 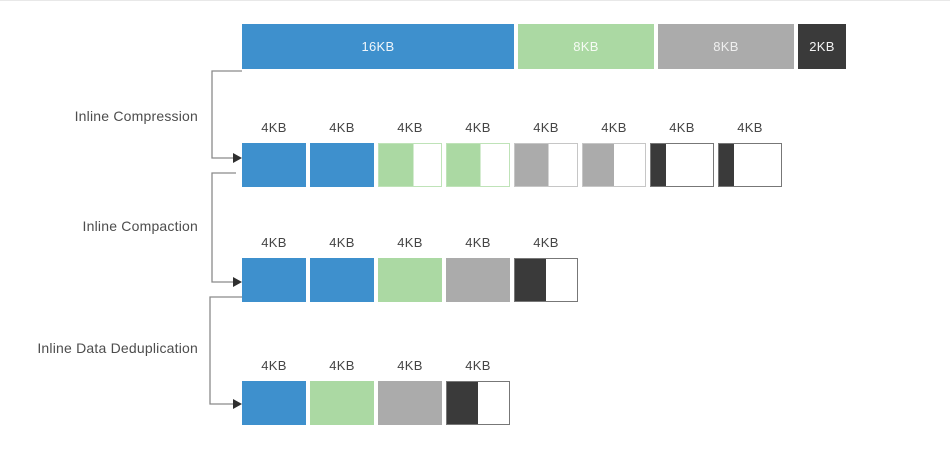 I want to click on block-row-compaction: 4KB 4KB 4KB 4KB 4KB, so click(x=410, y=268).